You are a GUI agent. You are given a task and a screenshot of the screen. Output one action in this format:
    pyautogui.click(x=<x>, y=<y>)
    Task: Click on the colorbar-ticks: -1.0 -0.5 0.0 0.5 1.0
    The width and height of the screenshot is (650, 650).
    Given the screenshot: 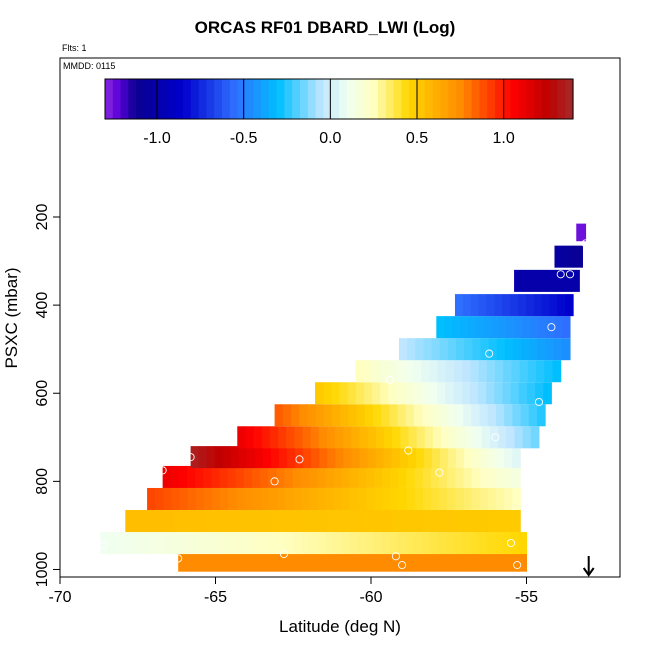 What is the action you would take?
    pyautogui.click(x=329, y=113)
    